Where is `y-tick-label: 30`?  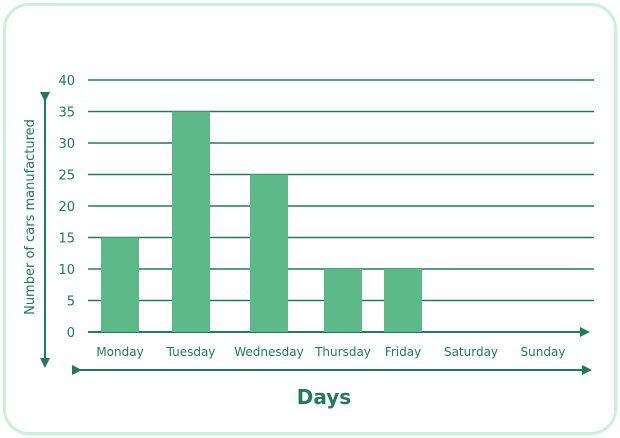
y-tick-label: 30 is located at coordinates (66, 144).